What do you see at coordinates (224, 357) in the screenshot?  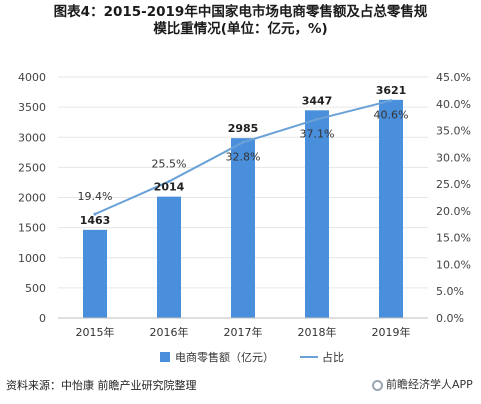 I see `legend-bar-label: 电商零售额（亿元）` at bounding box center [224, 357].